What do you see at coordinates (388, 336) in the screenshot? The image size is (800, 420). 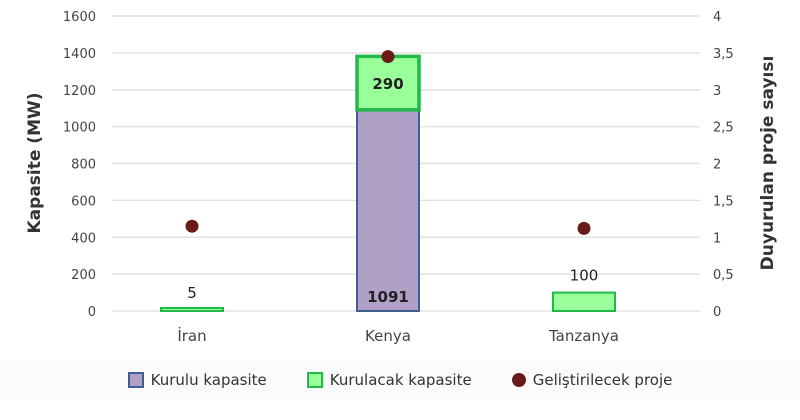 I see `x-tick-label: Kenya` at bounding box center [388, 336].